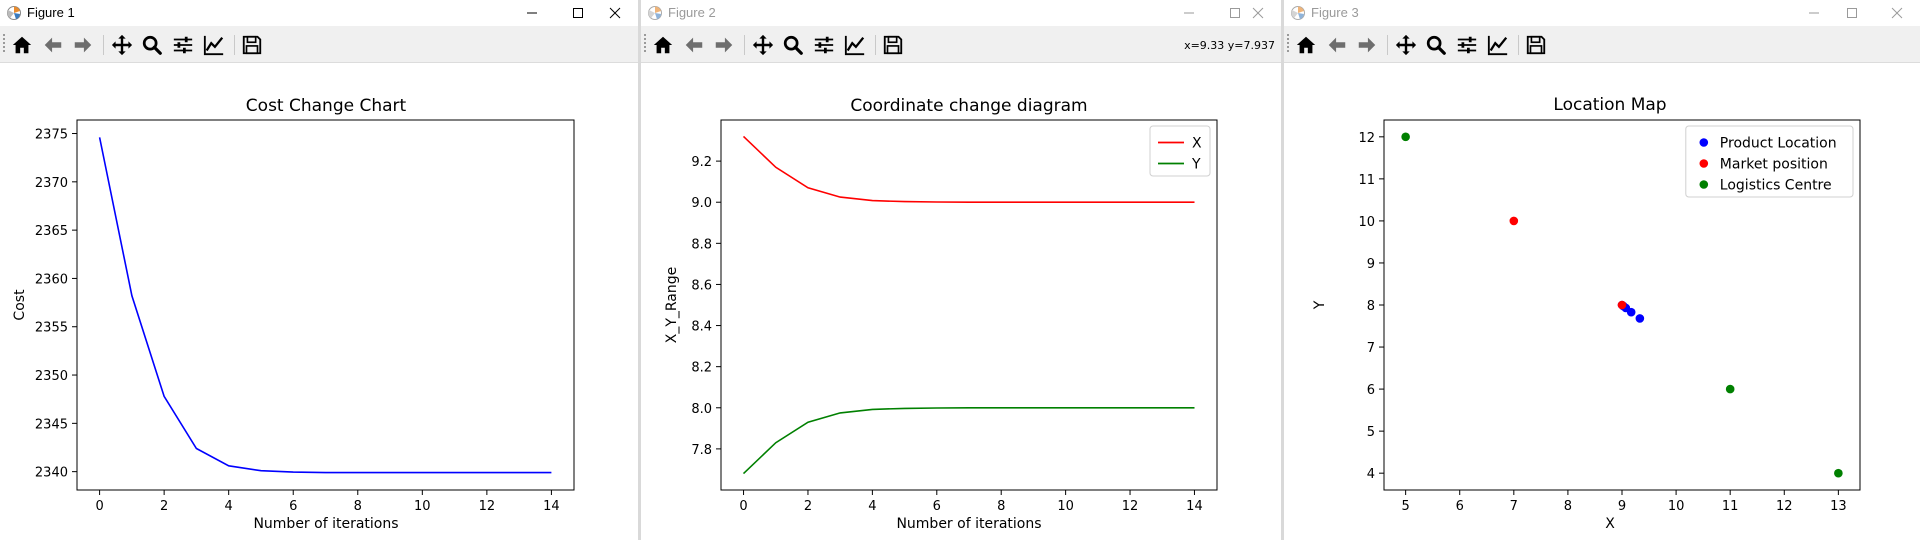 The width and height of the screenshot is (1920, 540). Describe the element at coordinates (1335, 12) in the screenshot. I see `window-title: Figure 3` at that location.